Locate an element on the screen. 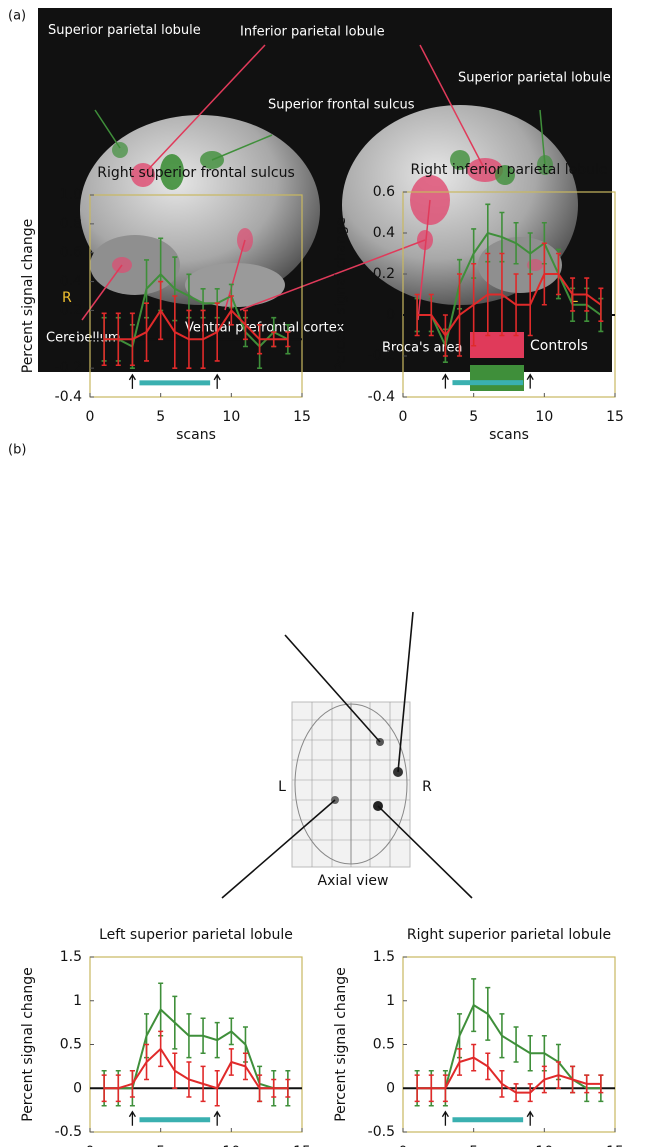  y-tick-label: 1 is located at coordinates (77, 1001).